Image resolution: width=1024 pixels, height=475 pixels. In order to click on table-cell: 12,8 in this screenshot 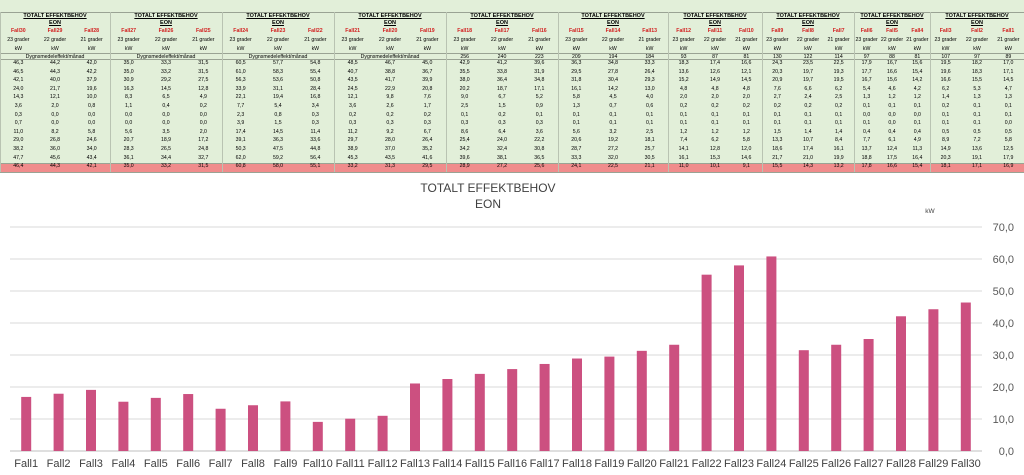, I will do `click(203, 88)`.